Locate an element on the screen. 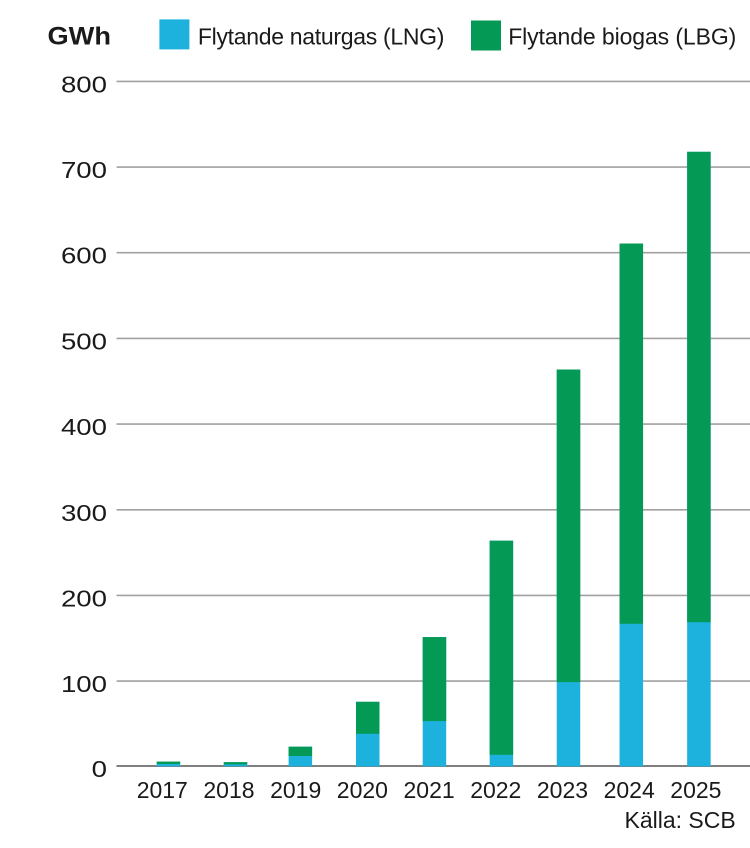 Image resolution: width=750 pixels, height=848 pixels. svg-text: 600 is located at coordinates (84, 256).